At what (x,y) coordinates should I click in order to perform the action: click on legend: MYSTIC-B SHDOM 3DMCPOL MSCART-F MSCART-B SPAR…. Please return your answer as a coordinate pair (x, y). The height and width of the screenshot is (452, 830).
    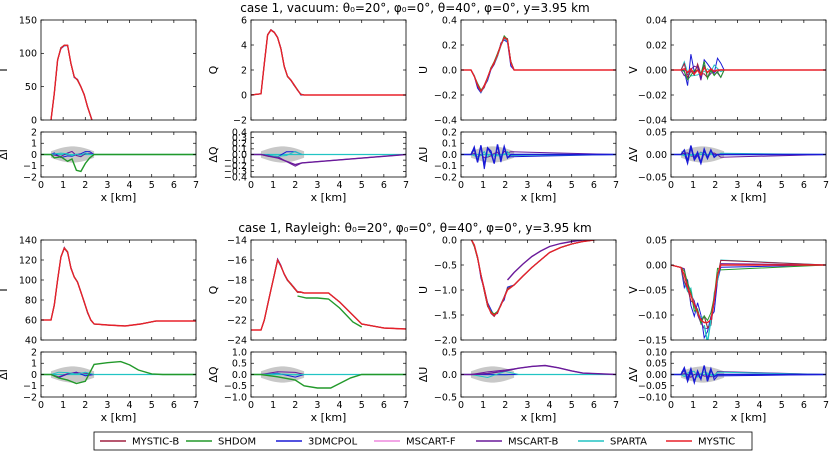
    Looking at the image, I should click on (423, 441).